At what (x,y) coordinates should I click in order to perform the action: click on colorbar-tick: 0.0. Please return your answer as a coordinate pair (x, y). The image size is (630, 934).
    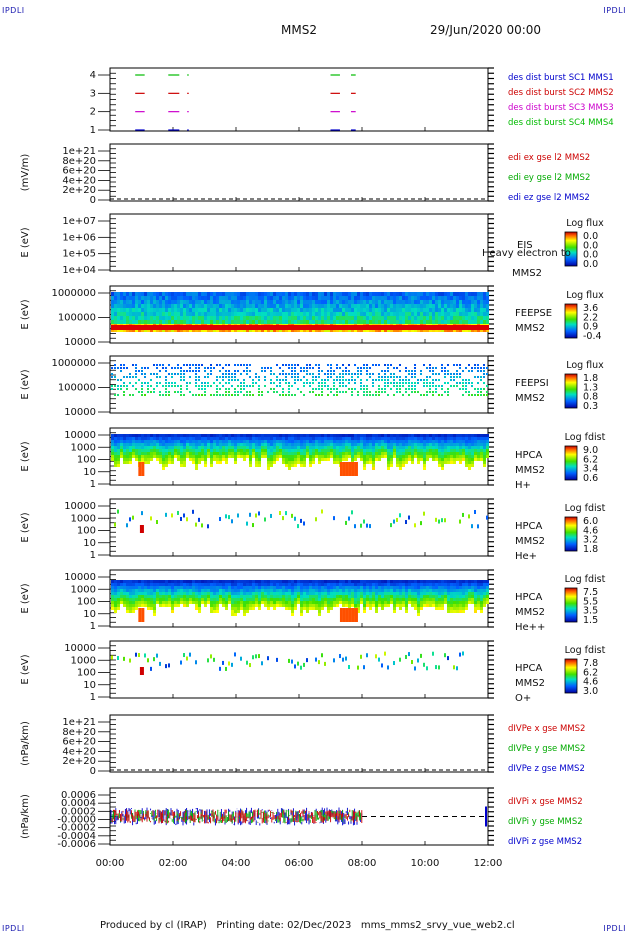
    Looking at the image, I should click on (590, 236).